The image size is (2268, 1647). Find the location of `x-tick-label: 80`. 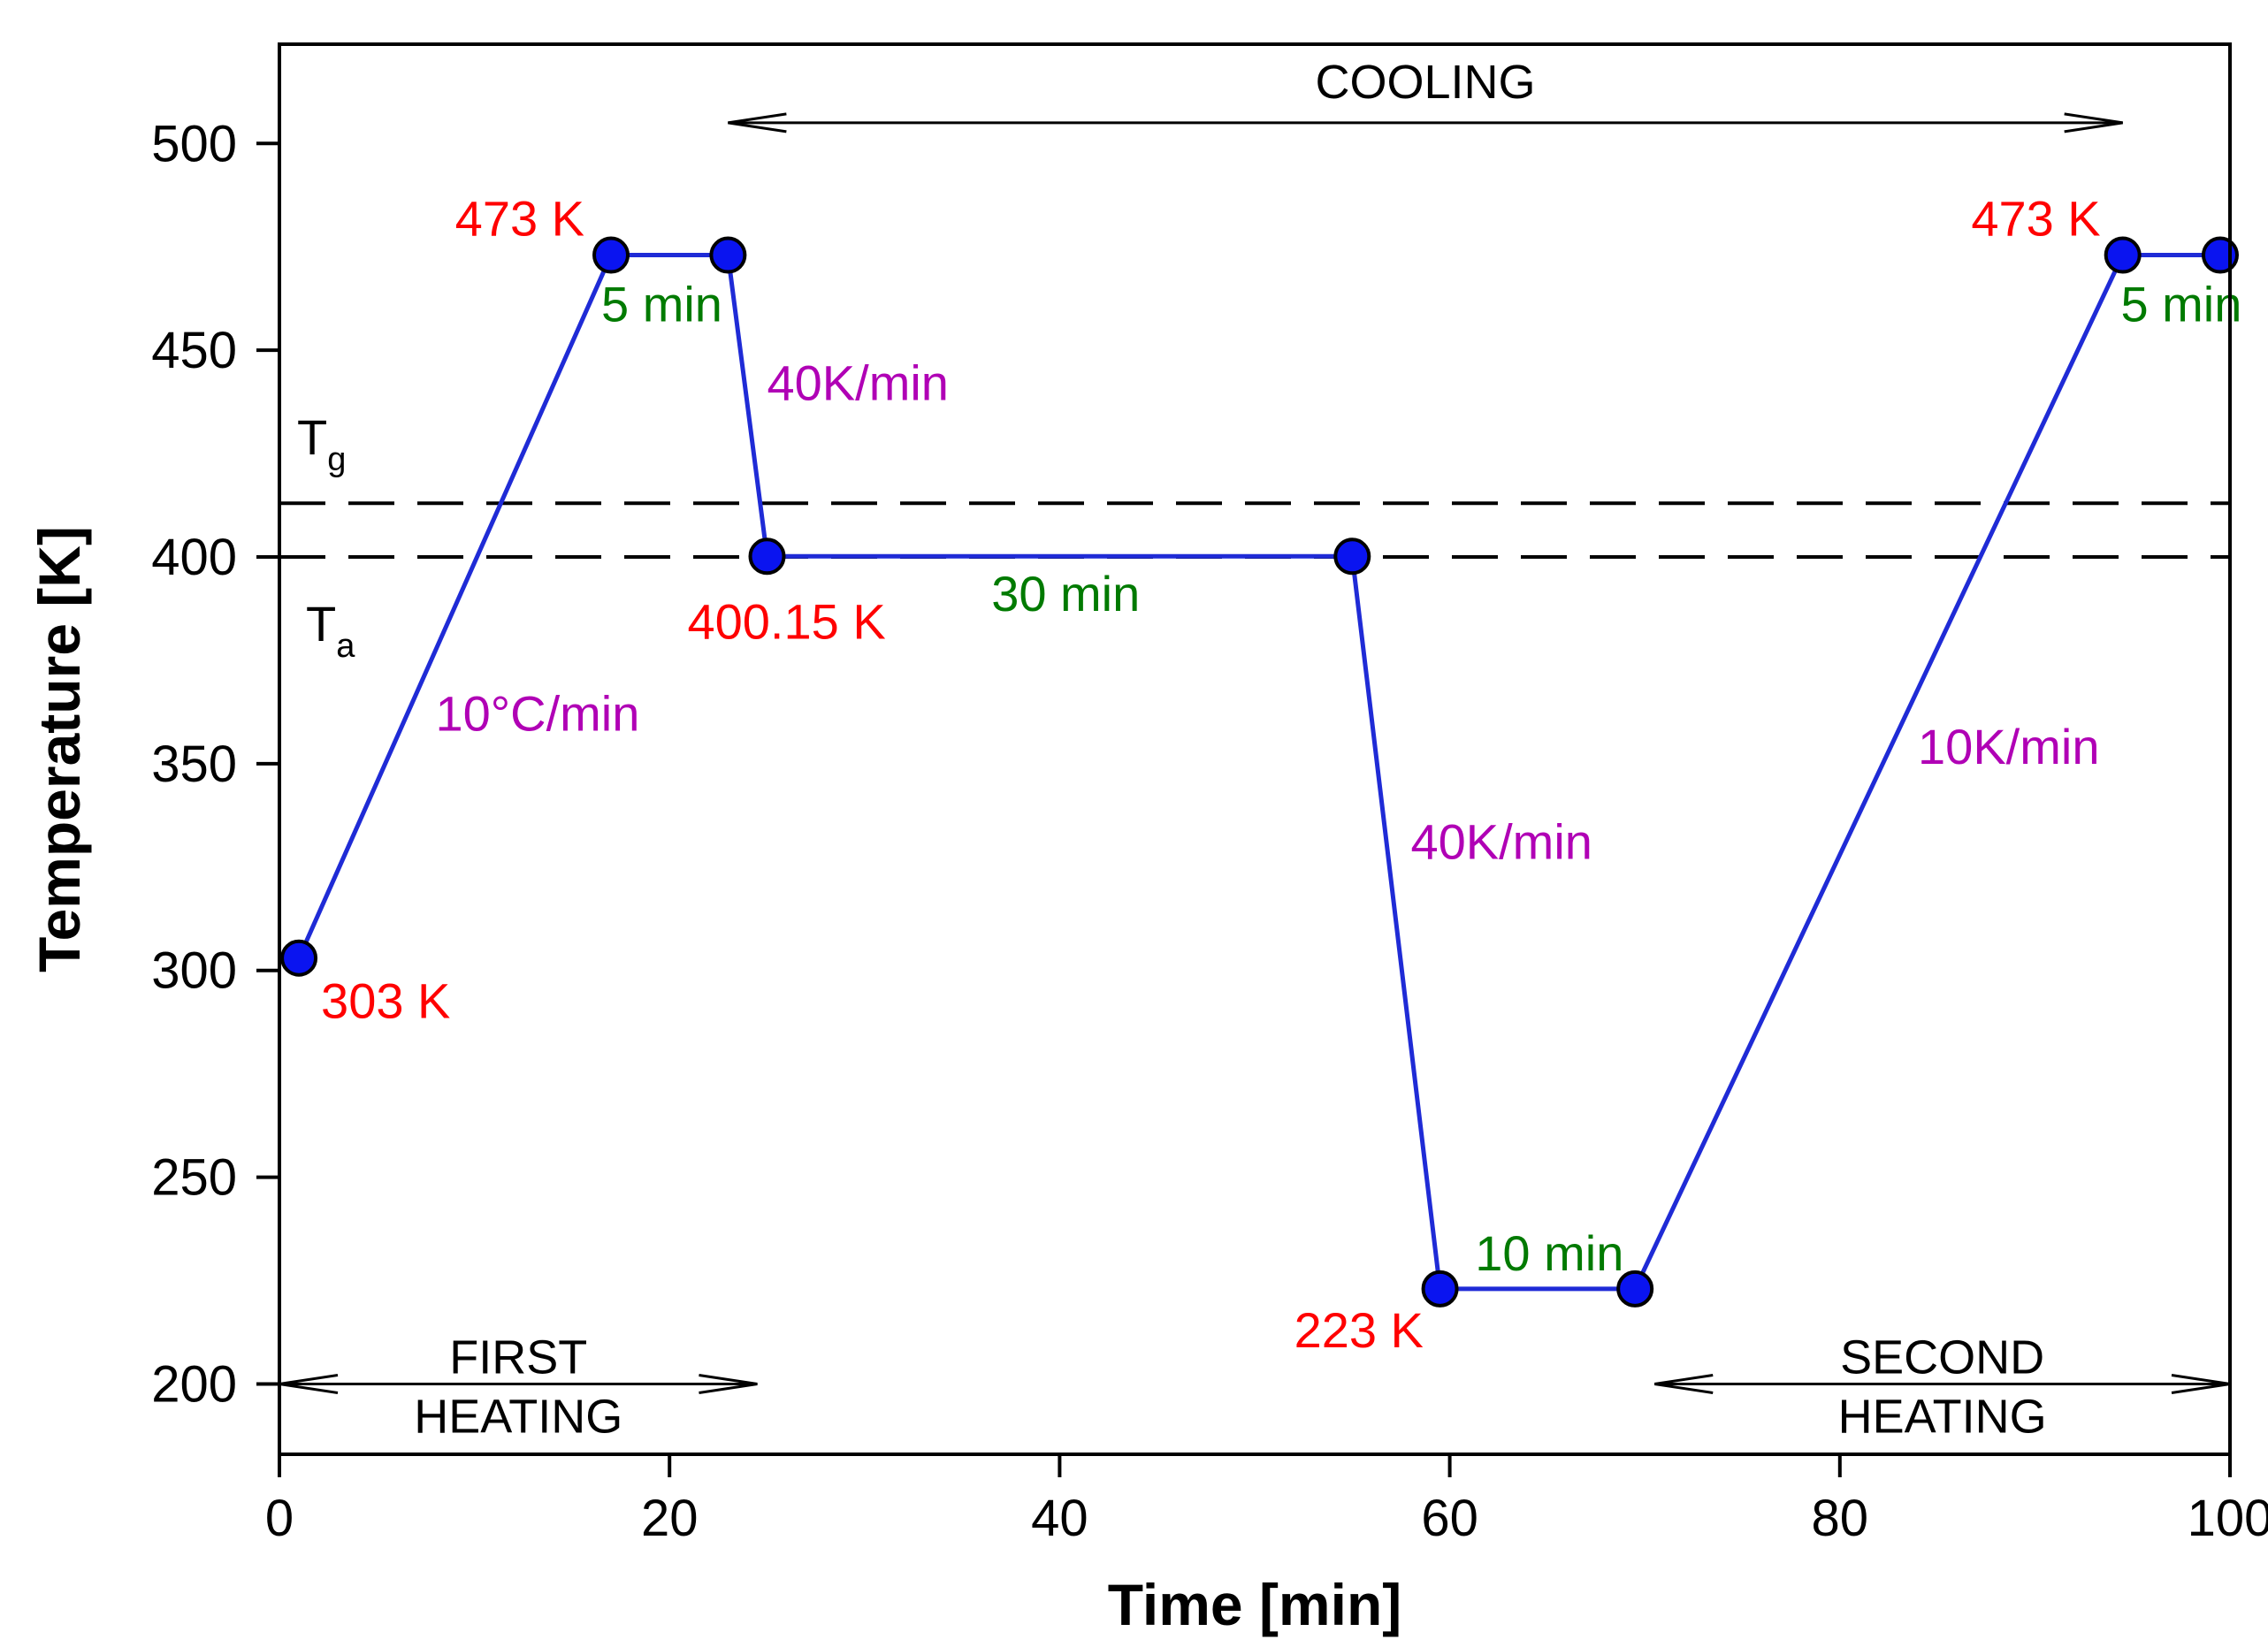

x-tick-label: 80 is located at coordinates (1840, 1518).